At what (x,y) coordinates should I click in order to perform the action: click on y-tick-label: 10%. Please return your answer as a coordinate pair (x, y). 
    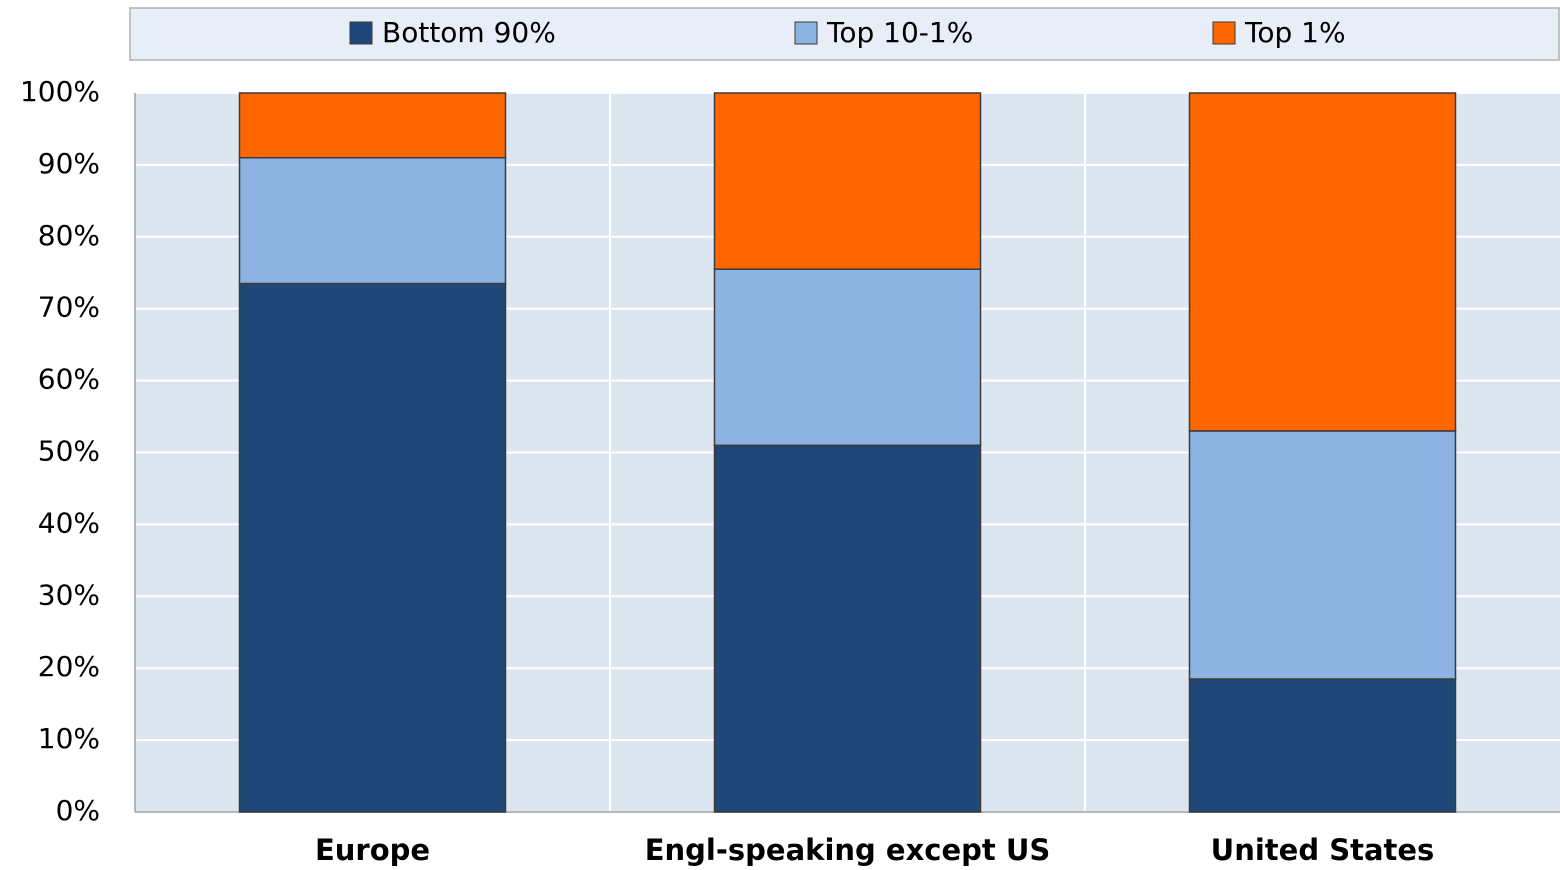
    Looking at the image, I should click on (69, 738).